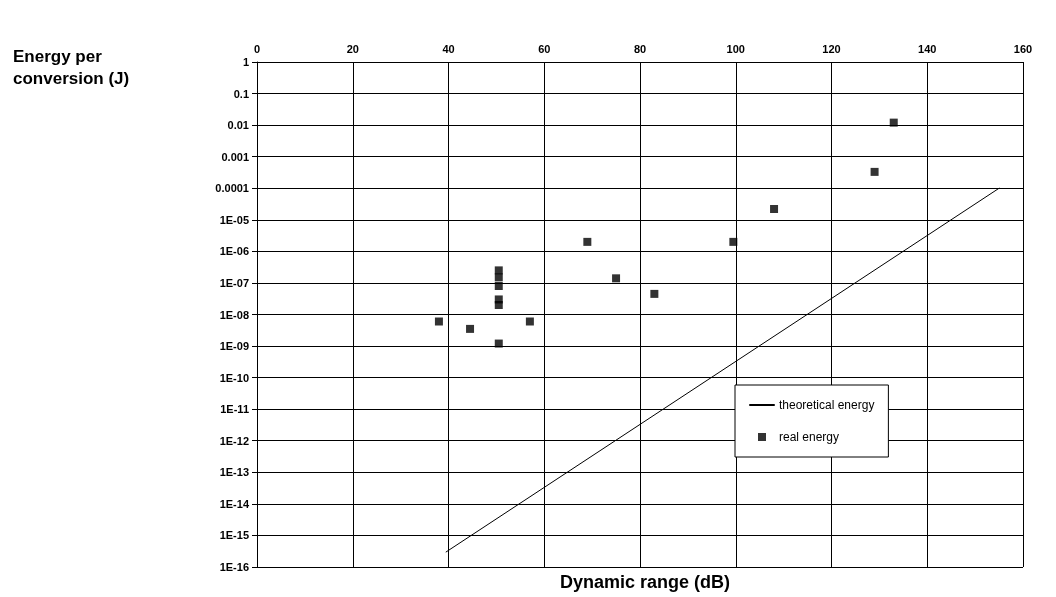  Describe the element at coordinates (234, 314) in the screenshot. I see `y-tick-label: 1E-08` at that location.